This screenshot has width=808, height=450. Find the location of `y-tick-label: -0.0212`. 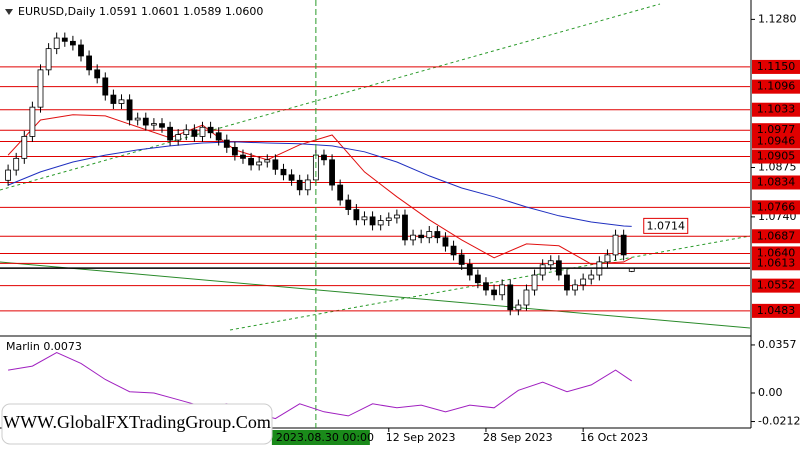

y-tick-label: -0.0212 is located at coordinates (779, 421).